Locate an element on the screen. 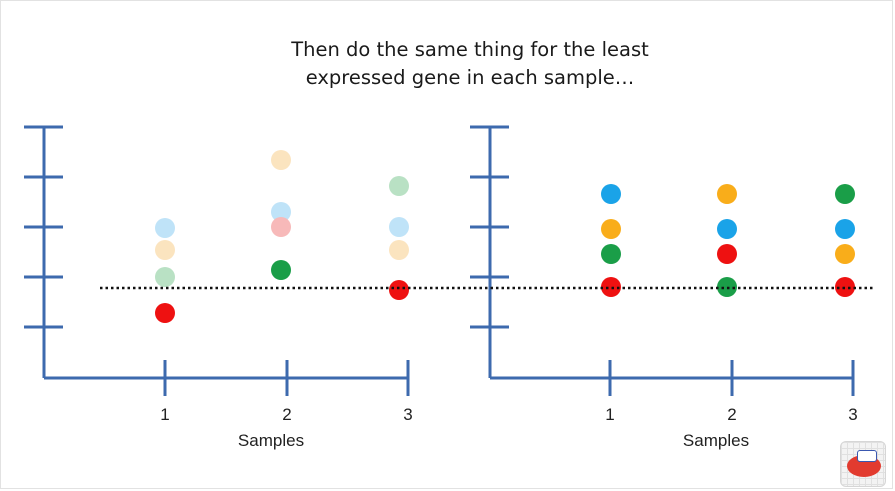 Image resolution: width=895 pixels, height=491 pixels. right-x-tick-label-2: 2 is located at coordinates (731, 414).